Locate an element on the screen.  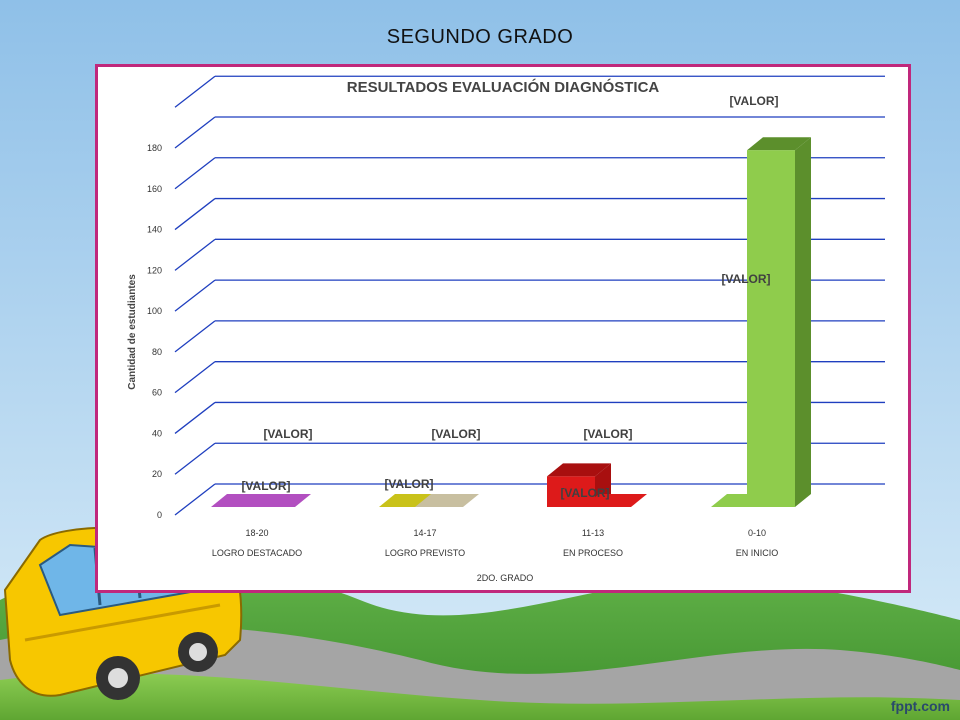
y-tick-label: 60 is located at coordinates (157, 393).